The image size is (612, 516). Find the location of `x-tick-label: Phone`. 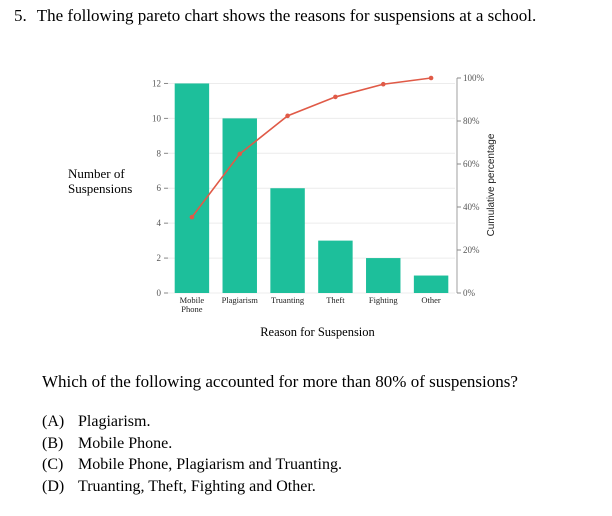

x-tick-label: Phone is located at coordinates (191, 309).